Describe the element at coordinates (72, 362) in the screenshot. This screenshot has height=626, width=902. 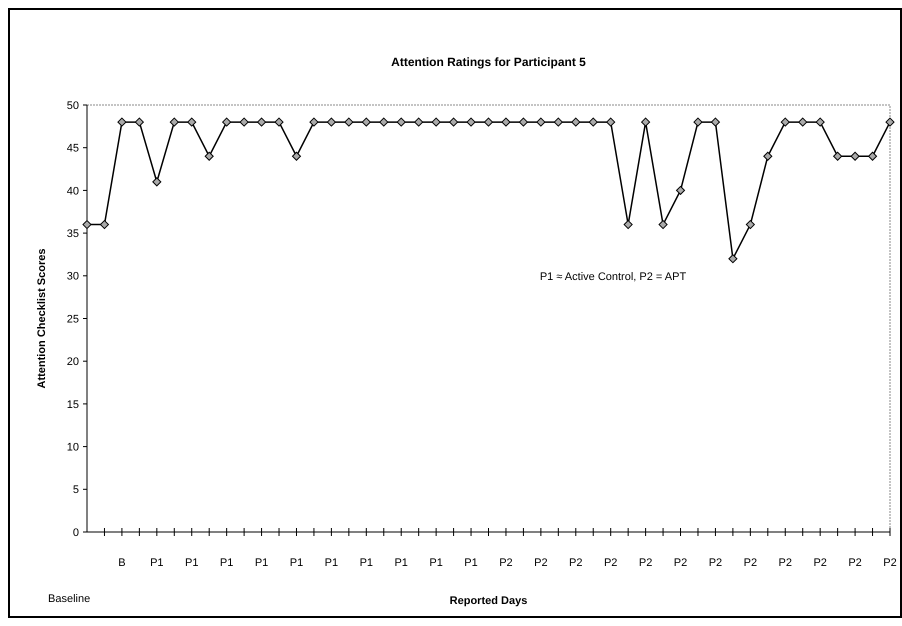
I see `y-tick-label: 20` at that location.